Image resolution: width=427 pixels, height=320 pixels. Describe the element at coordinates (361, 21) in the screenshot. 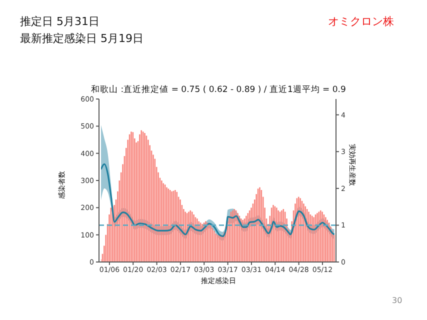

I see `text: オミクロン株` at that location.